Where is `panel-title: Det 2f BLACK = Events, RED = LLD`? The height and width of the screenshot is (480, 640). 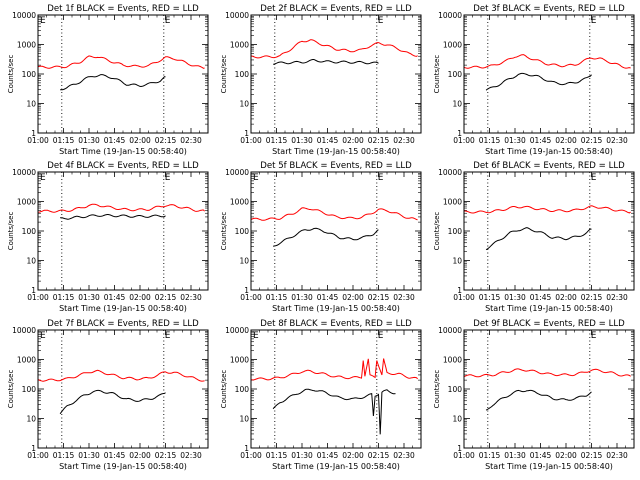 panel-title: Det 2f BLACK = Events, RED = LLD is located at coordinates (336, 9).